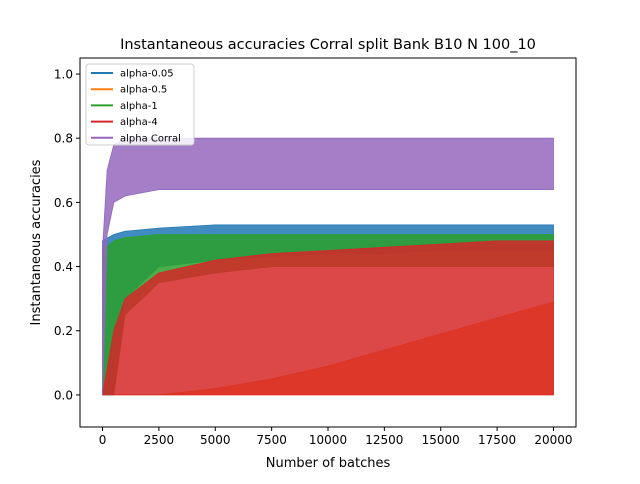  Describe the element at coordinates (63, 331) in the screenshot. I see `y-tick-label: 0.2` at that location.